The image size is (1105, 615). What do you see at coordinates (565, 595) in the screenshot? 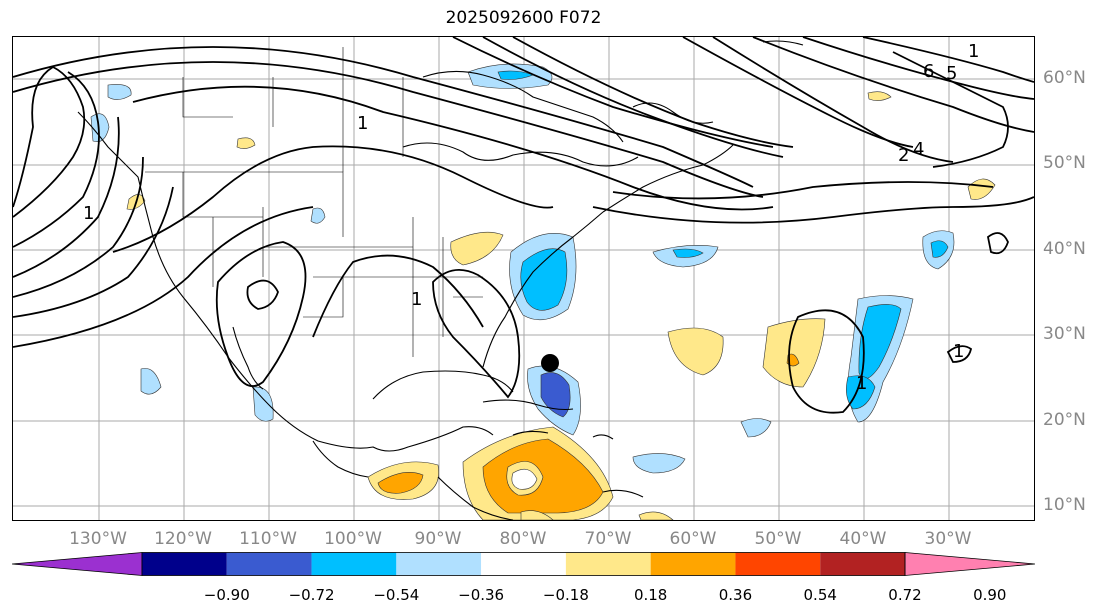
I see `colorbar-tick-label: −0.18` at bounding box center [565, 595].